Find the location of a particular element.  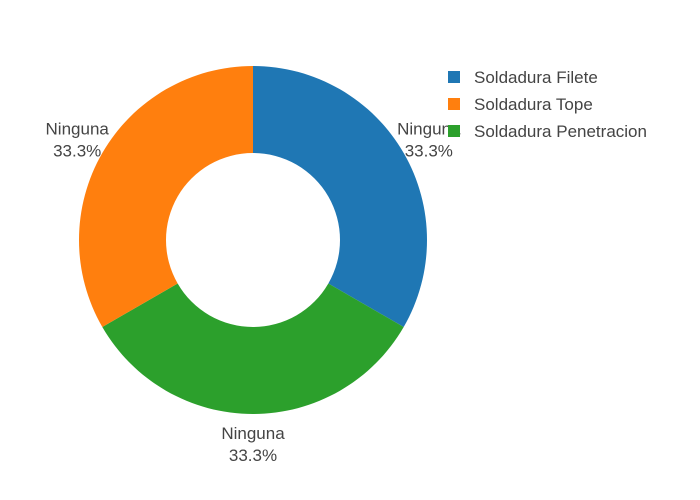

legend-item-tope: Soldadura Tope is located at coordinates (520, 104).